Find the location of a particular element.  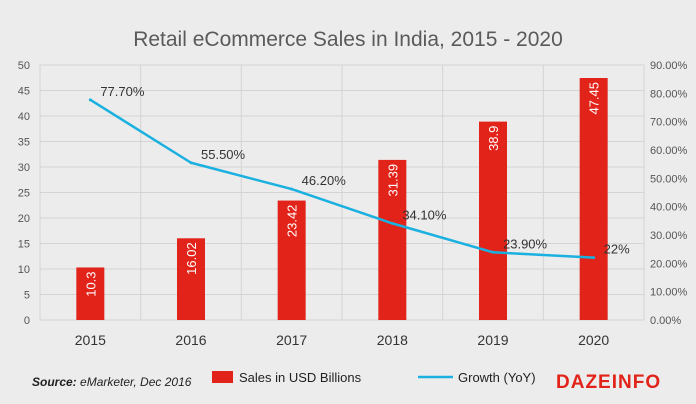

growth-value-label: 55.50% is located at coordinates (223, 154).